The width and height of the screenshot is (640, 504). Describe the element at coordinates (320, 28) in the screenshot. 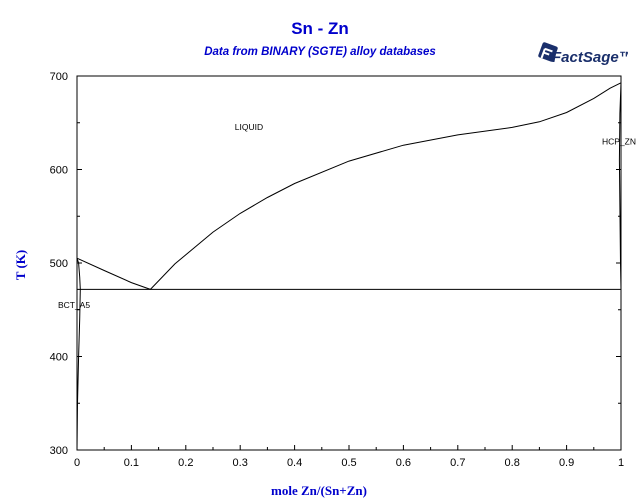

I see `chart-title: Sn - Zn` at that location.